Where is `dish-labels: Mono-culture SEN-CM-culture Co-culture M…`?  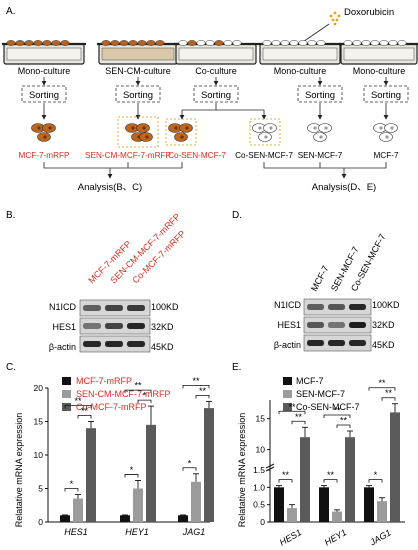
dish-labels: Mono-culture SEN-CM-culture Co-culture M… is located at coordinates (212, 71).